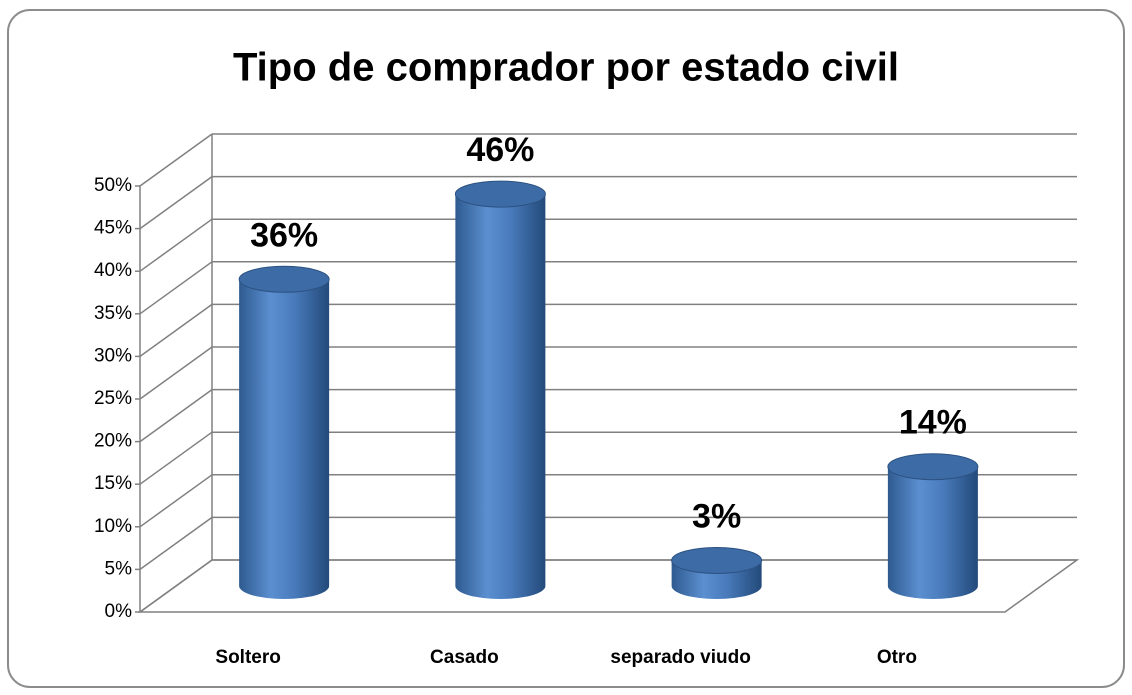 This screenshot has width=1132, height=695. What do you see at coordinates (284, 235) in the screenshot?
I see `data-label: 36%` at bounding box center [284, 235].